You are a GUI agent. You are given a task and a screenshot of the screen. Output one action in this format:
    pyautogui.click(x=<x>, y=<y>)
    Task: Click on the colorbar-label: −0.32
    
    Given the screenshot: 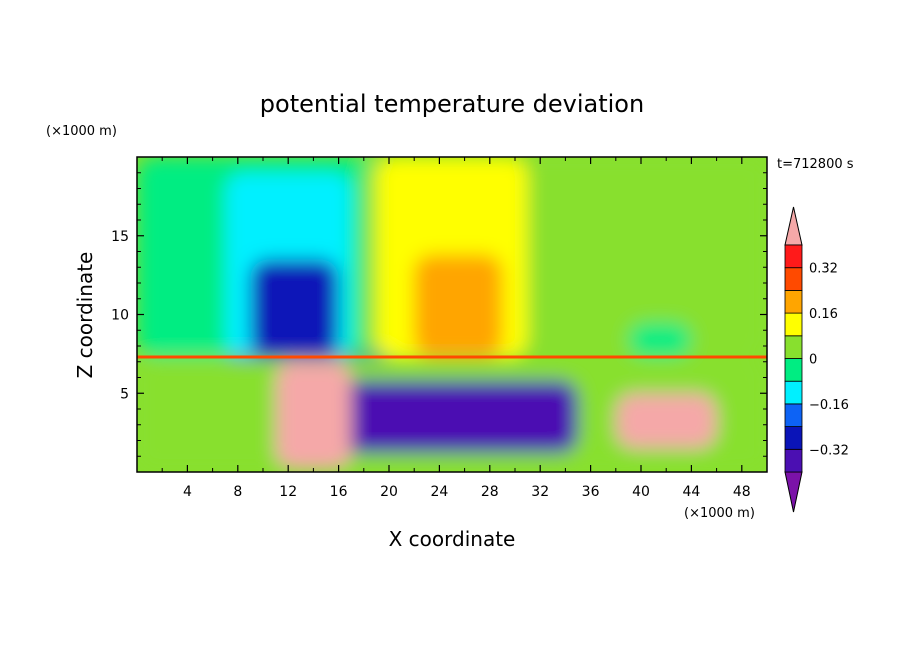 What is the action you would take?
    pyautogui.click(x=829, y=450)
    